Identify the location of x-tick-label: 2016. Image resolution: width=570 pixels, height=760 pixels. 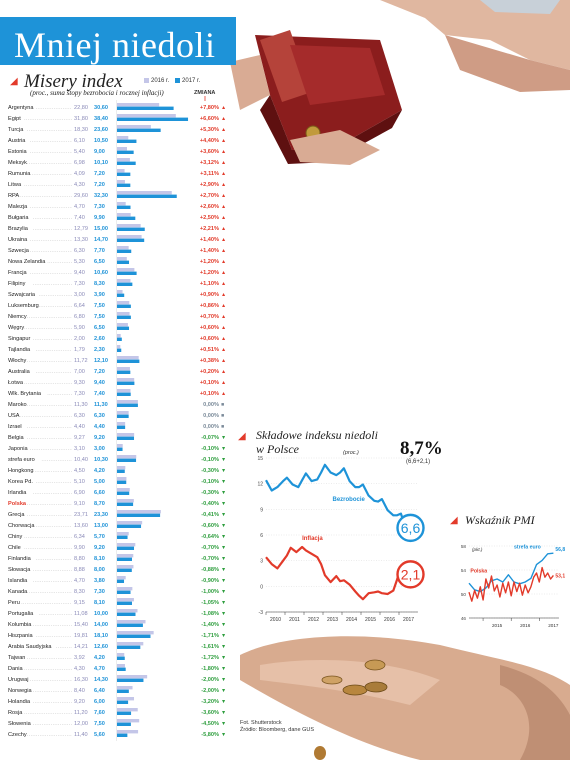
(389, 620).